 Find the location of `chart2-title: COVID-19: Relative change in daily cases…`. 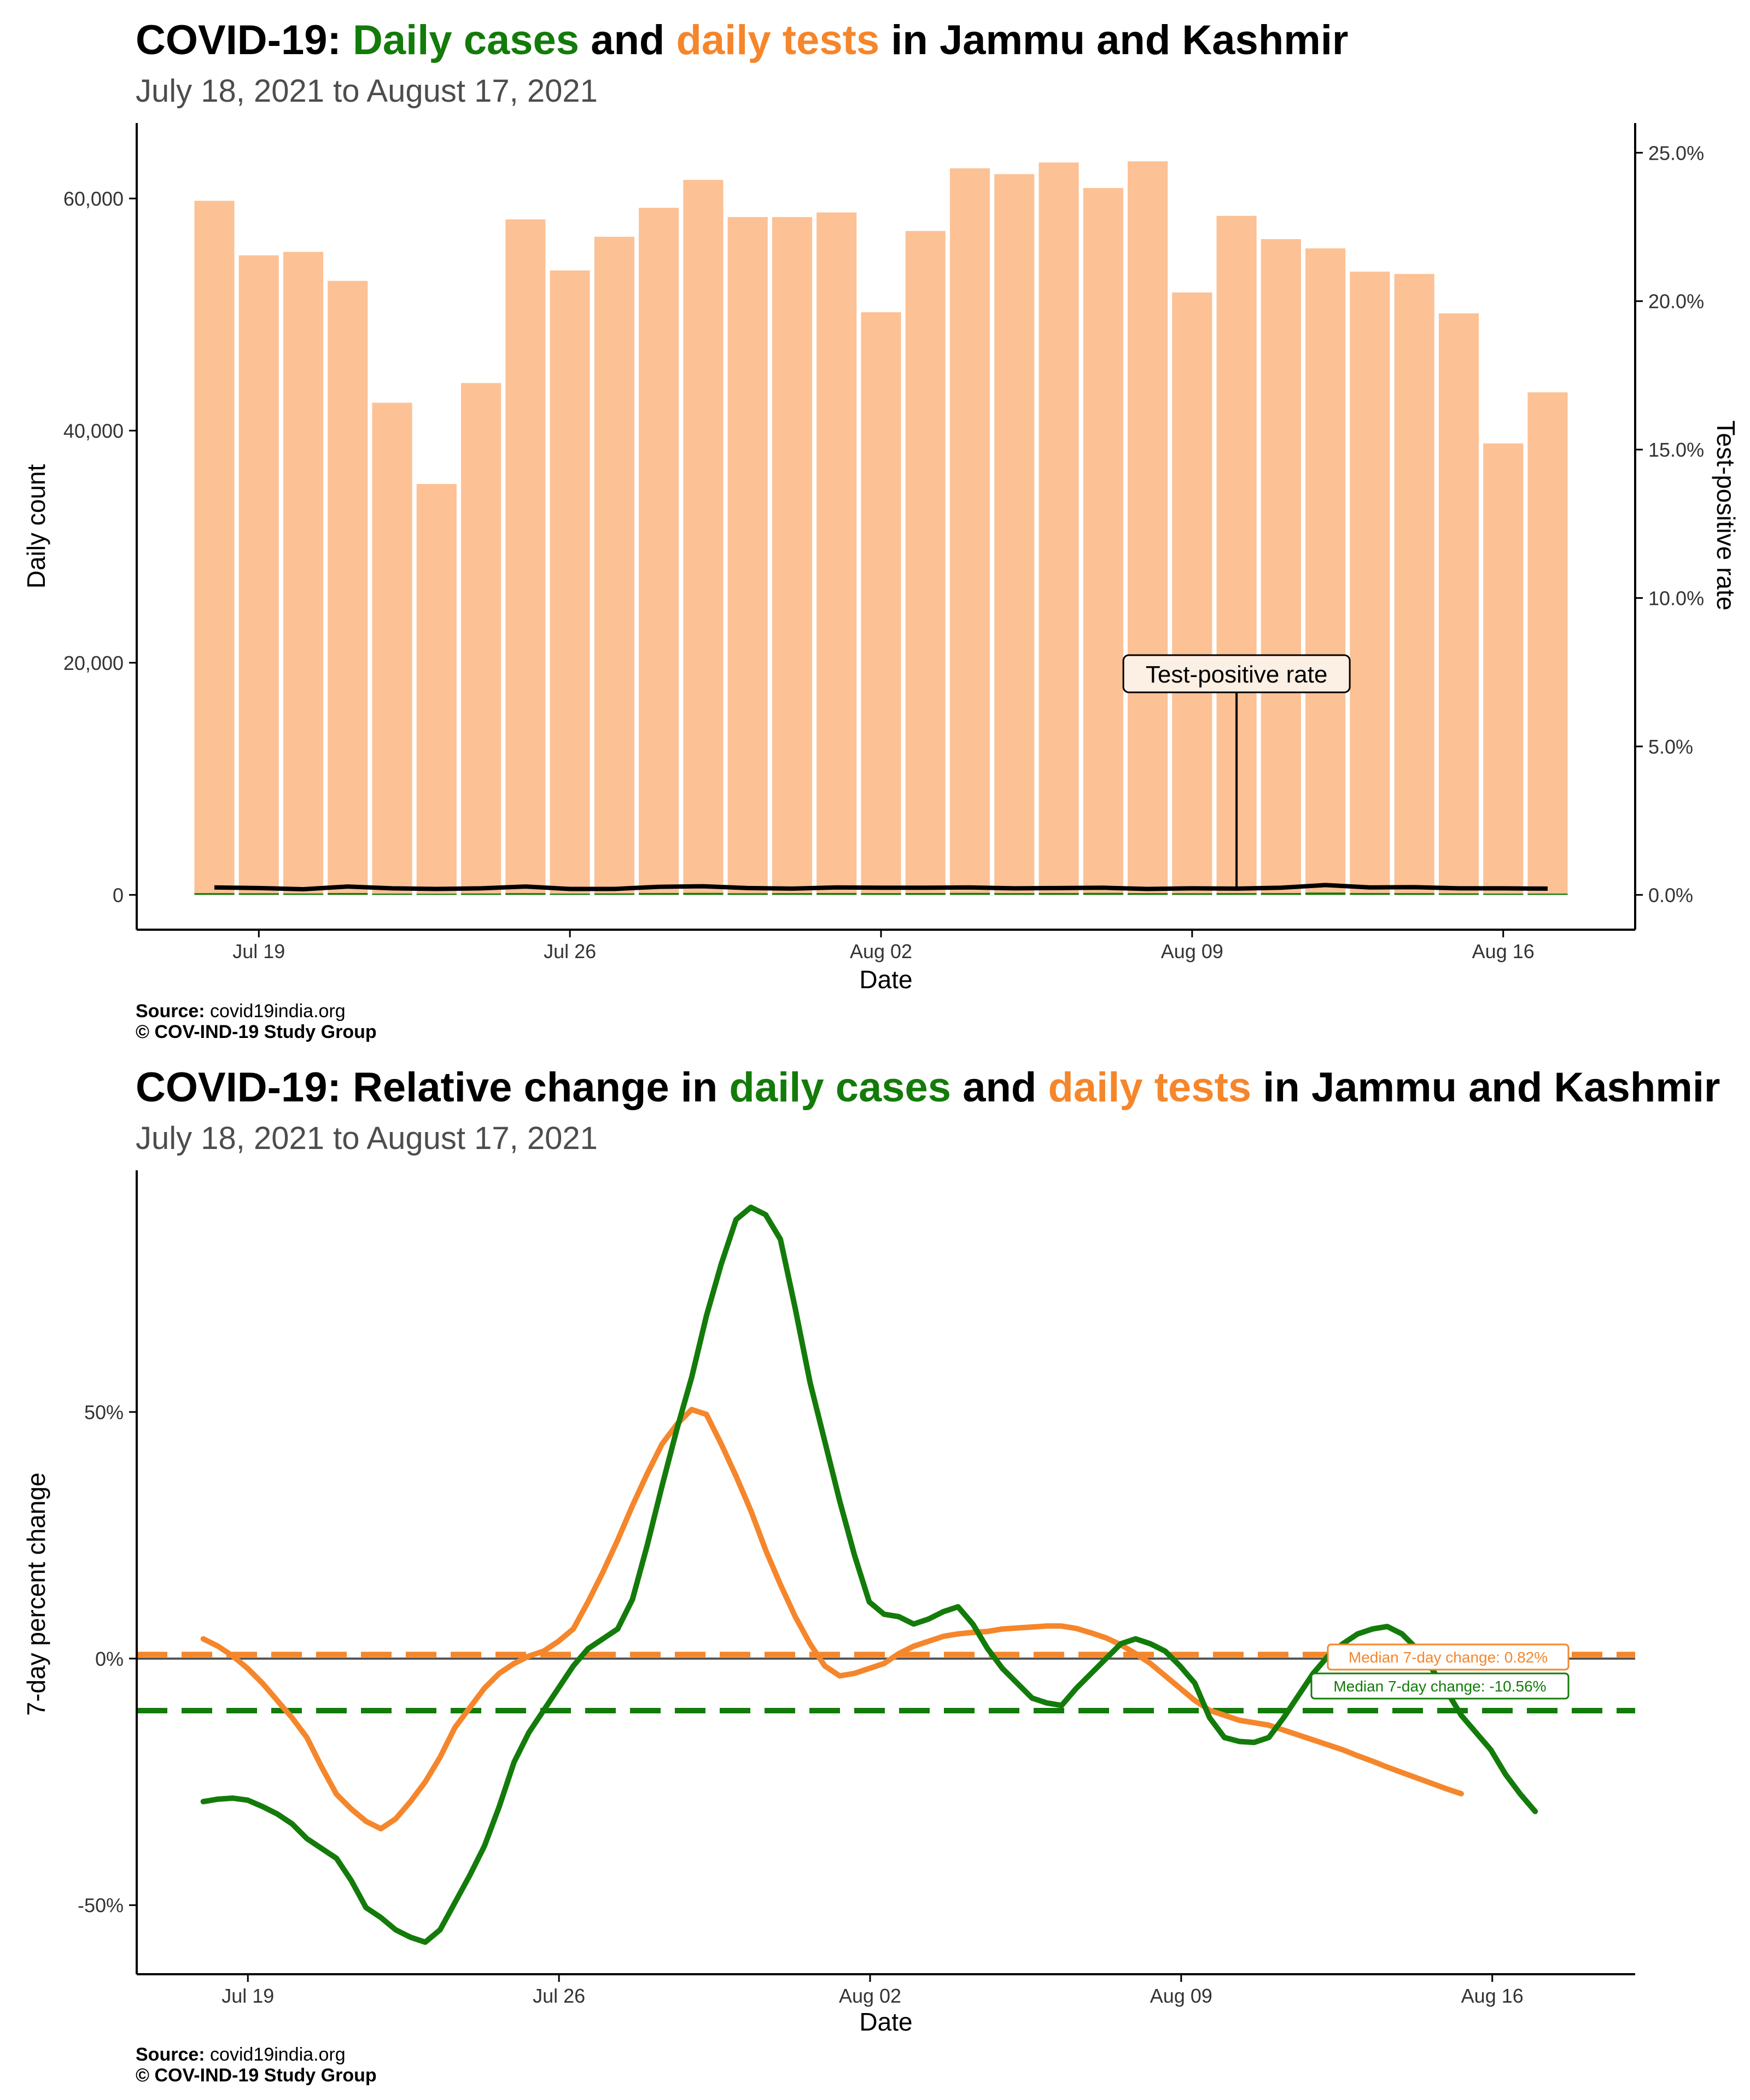

chart2-title: COVID-19: Relative change in daily cases… is located at coordinates (928, 1087).